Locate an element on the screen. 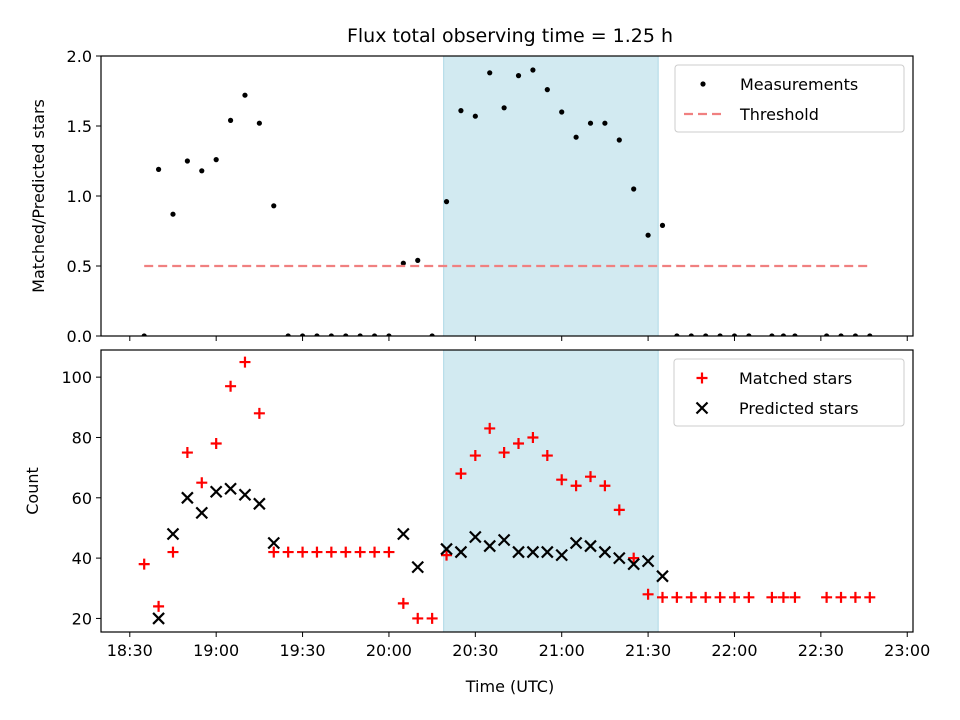  x-tick-label-5: 21:00 is located at coordinates (562, 650).